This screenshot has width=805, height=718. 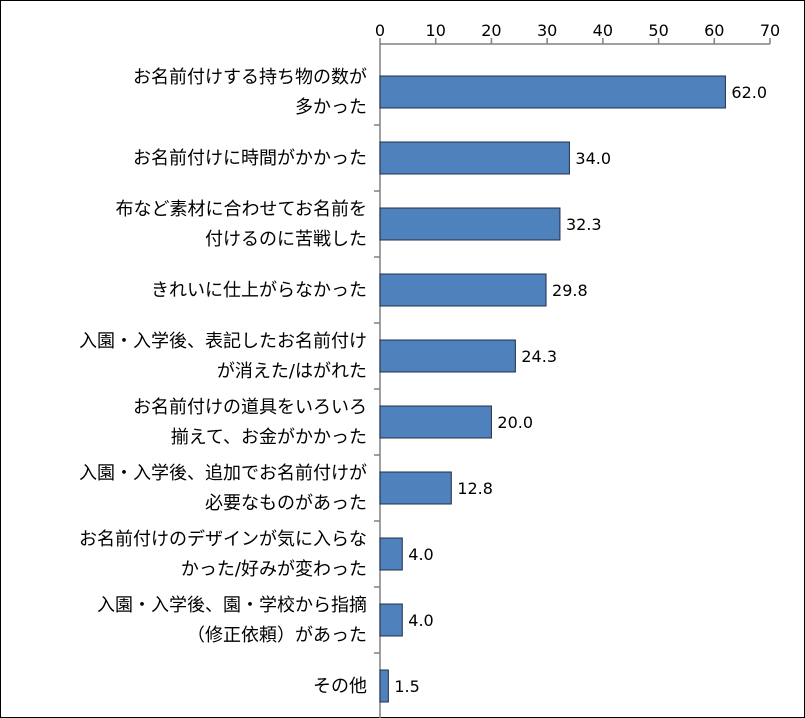 I want to click on category-label: 入園・入学後、園・学校から指摘, so click(x=232, y=605).